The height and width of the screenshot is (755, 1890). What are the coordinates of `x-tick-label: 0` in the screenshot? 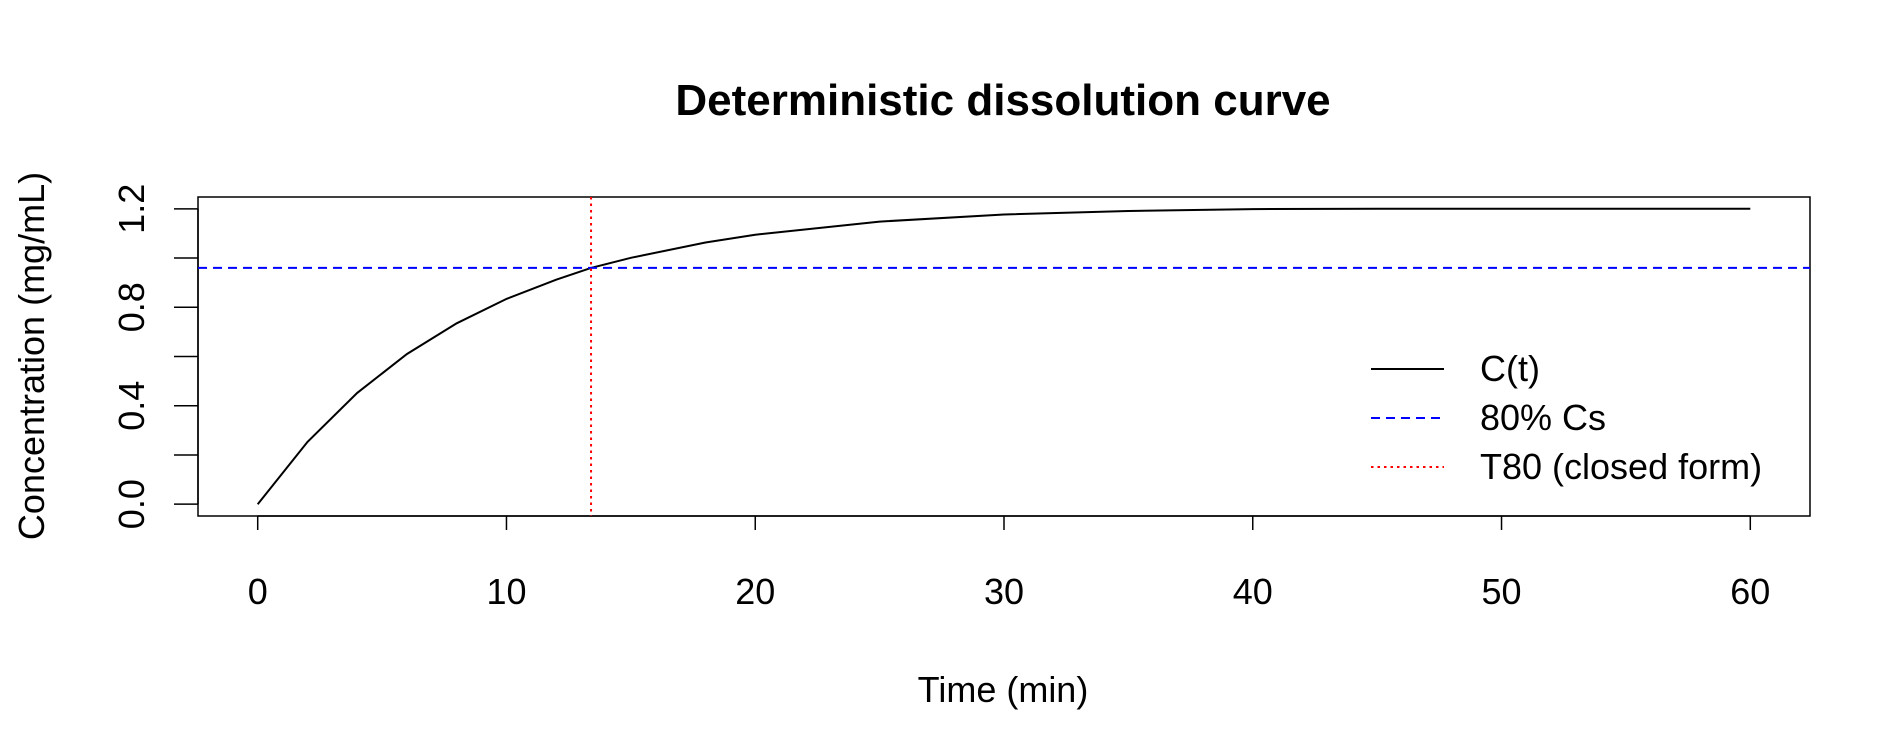 It's located at (258, 591).